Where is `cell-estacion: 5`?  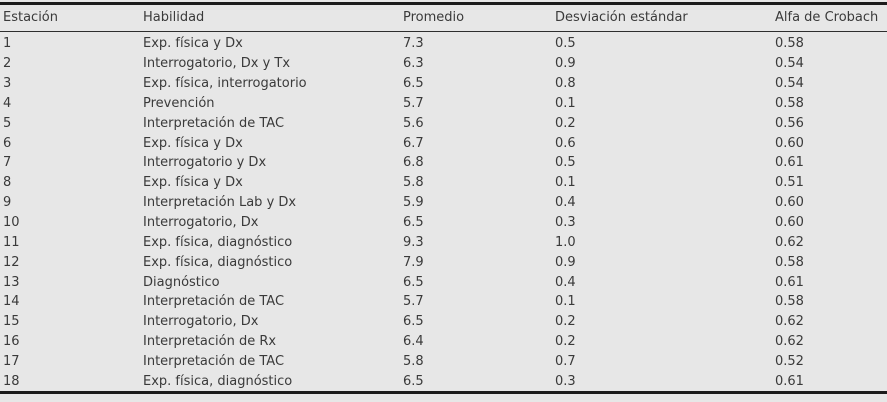 cell-estacion: 5 is located at coordinates (7, 123).